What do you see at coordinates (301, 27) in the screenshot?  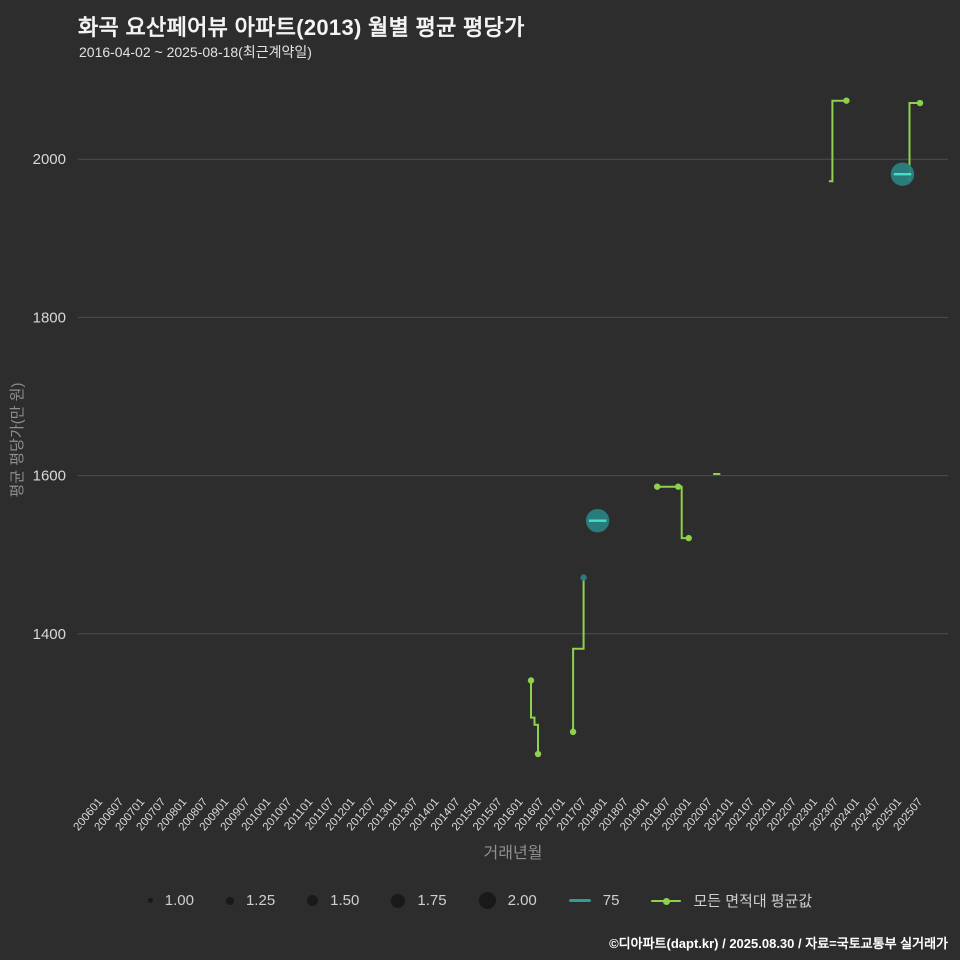 I see `chart-title: 화곡 요산페어뷰 아파트(2013) 월별 평균 평당가` at bounding box center [301, 27].